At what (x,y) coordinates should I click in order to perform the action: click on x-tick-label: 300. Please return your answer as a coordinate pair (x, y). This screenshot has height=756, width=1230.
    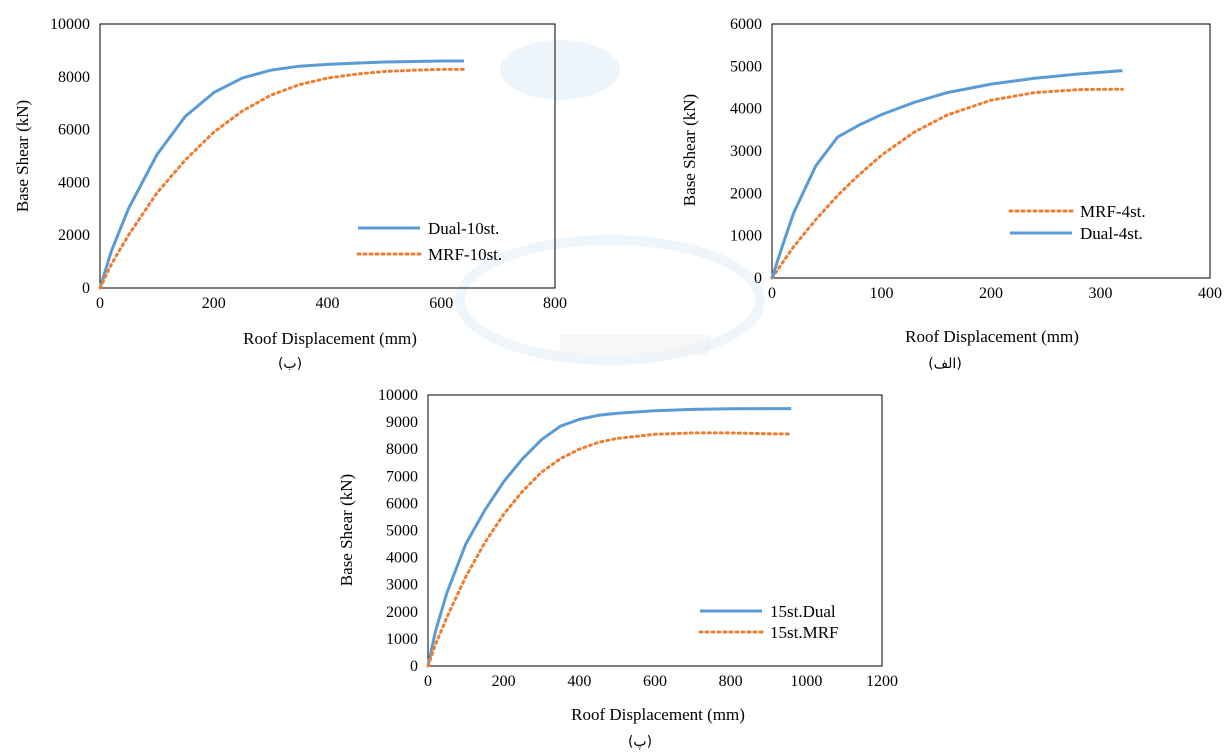
    Looking at the image, I should click on (1101, 293).